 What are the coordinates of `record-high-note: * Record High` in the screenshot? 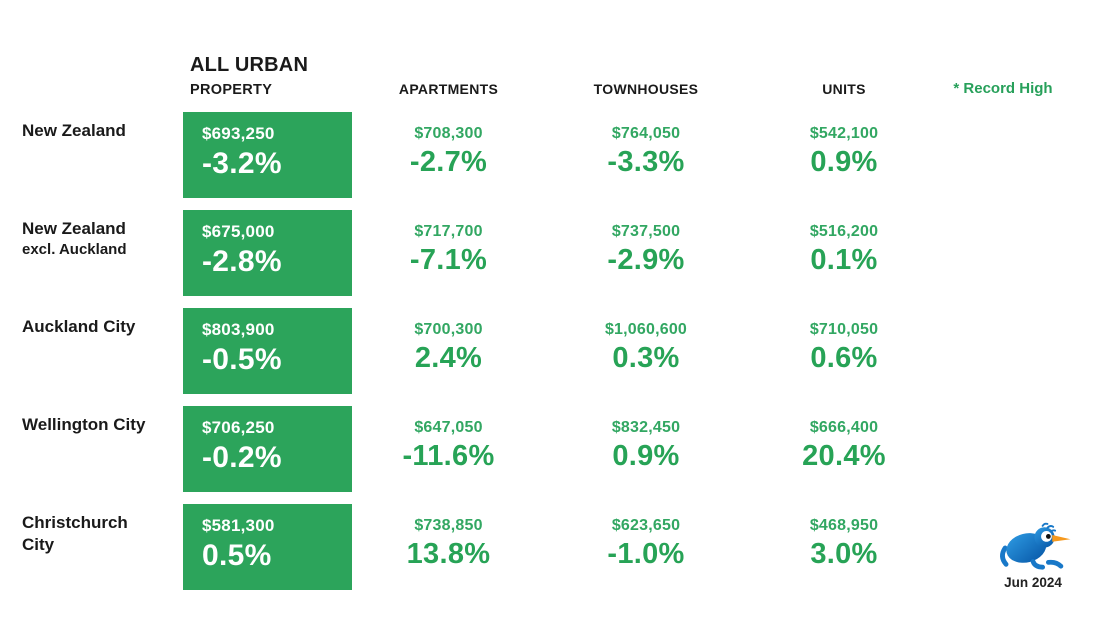 It's located at (1003, 88).